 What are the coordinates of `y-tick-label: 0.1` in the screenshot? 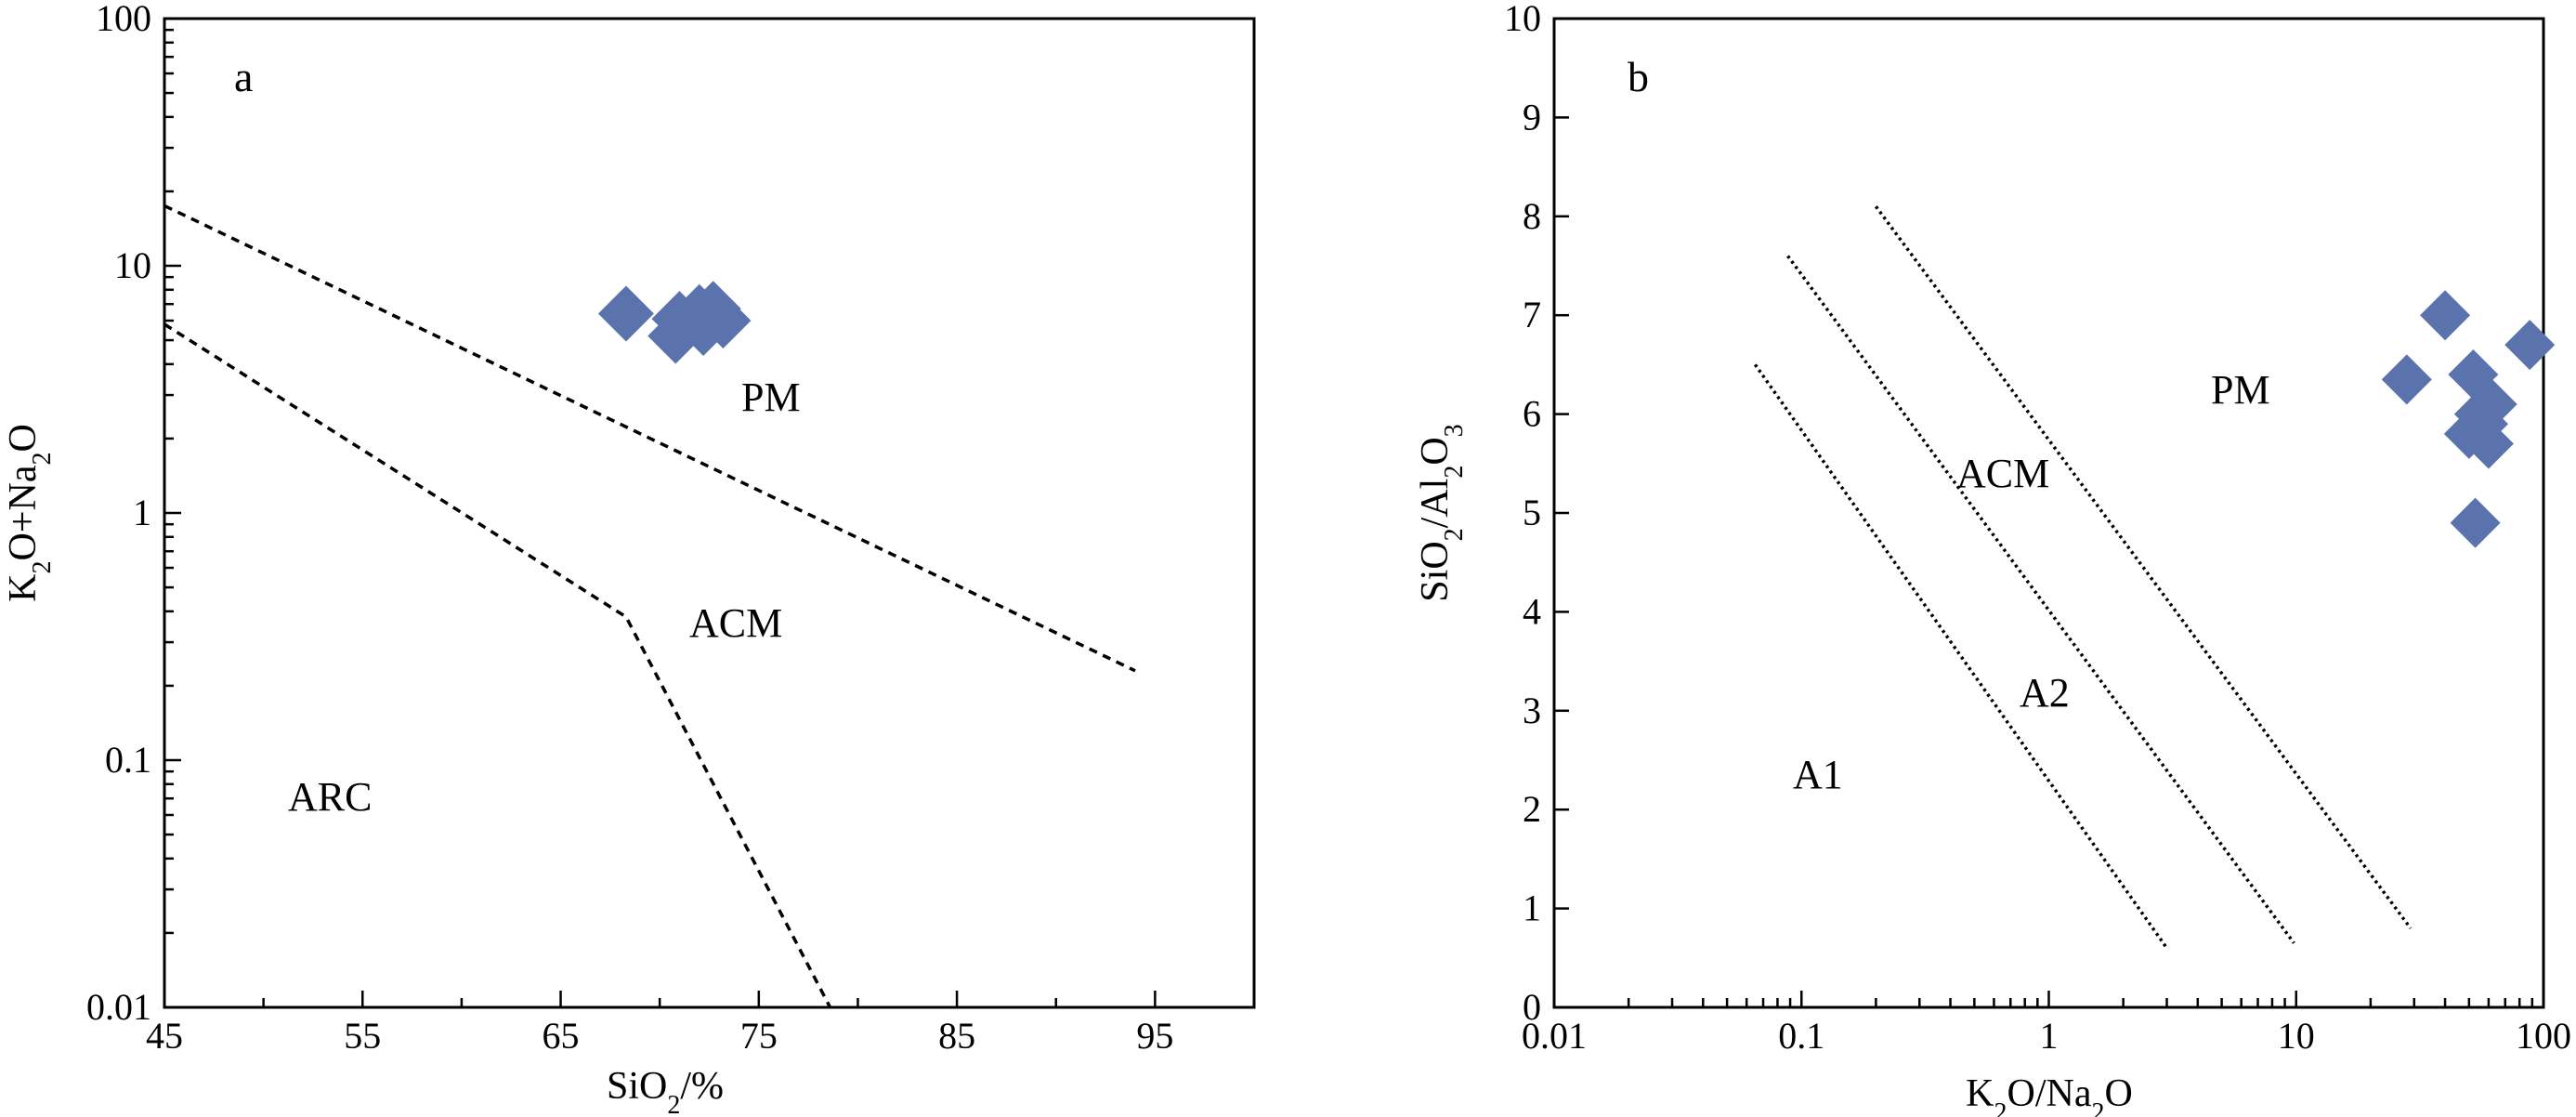 It's located at (128, 760).